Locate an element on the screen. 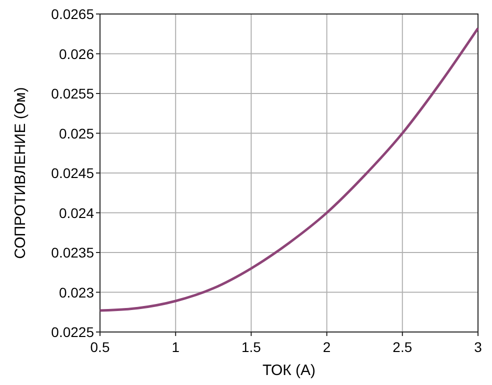 The height and width of the screenshot is (385, 492). y-tick-label: 0.0225 is located at coordinates (72, 332).